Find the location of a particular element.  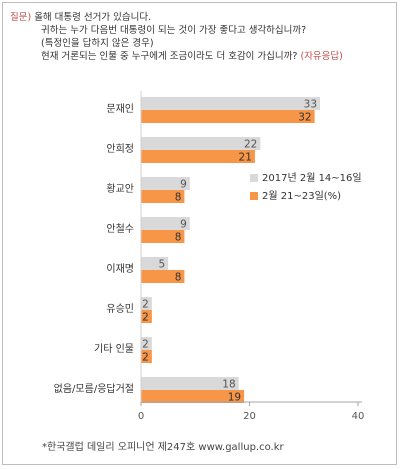

category-label: 문재인 is located at coordinates (120, 109).